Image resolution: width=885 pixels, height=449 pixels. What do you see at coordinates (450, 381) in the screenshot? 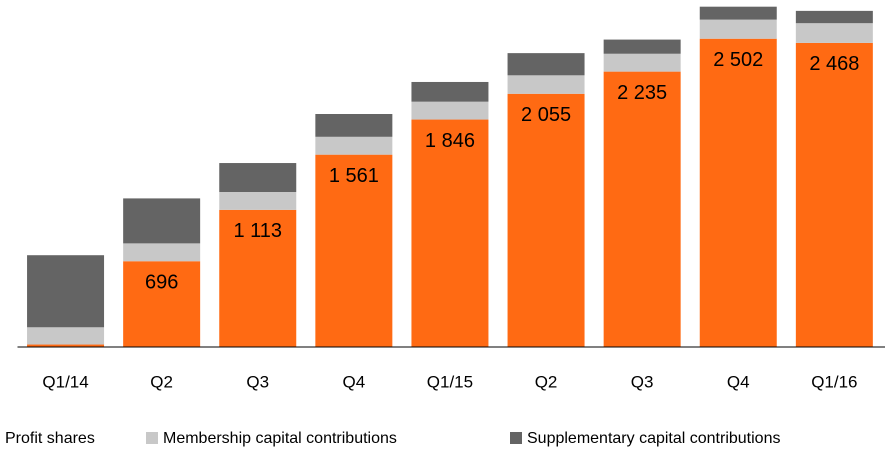
I see `x-tick-label: Q1/15` at bounding box center [450, 381].